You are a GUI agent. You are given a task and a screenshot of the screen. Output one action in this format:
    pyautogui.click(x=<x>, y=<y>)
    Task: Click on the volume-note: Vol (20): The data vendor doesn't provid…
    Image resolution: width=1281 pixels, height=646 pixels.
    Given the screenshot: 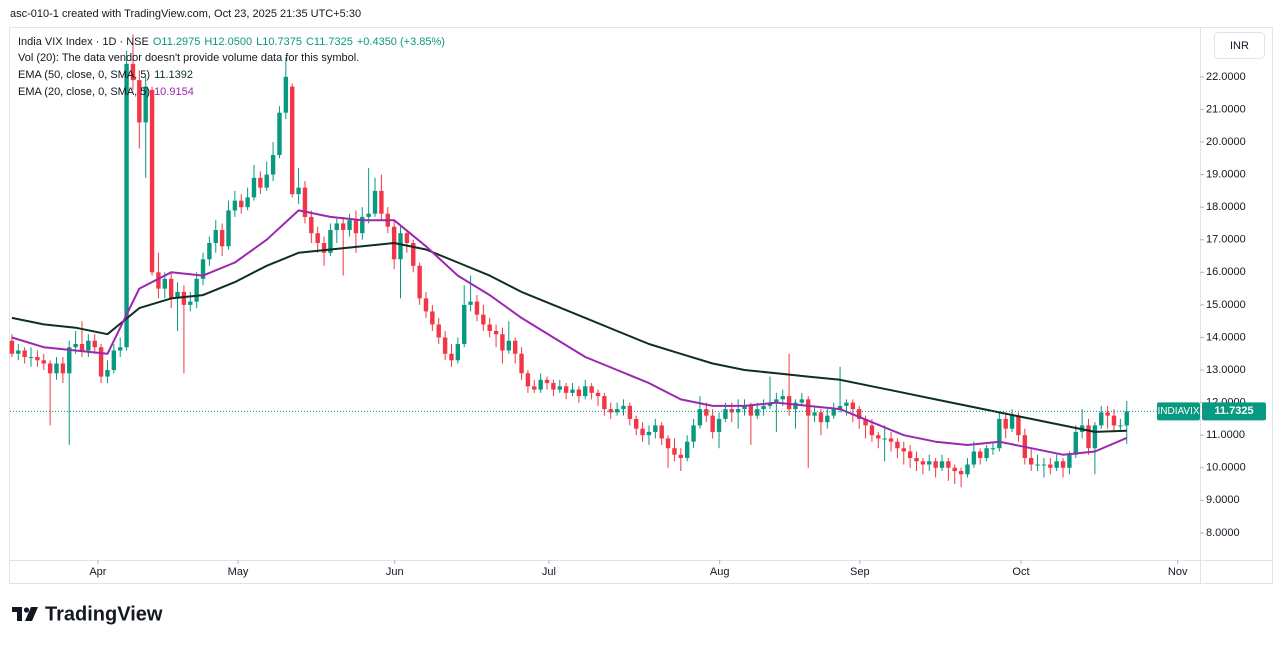 What is the action you would take?
    pyautogui.click(x=188, y=58)
    